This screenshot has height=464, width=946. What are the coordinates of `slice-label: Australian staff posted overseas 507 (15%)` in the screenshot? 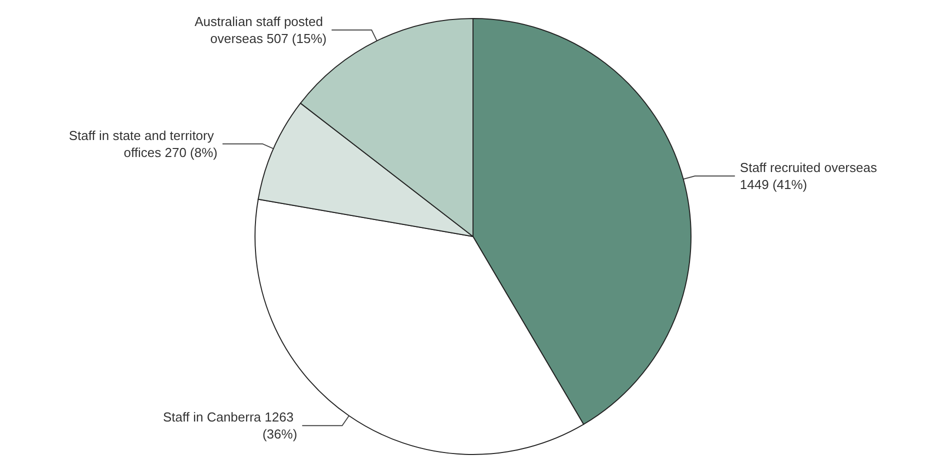 It's located at (260, 30).